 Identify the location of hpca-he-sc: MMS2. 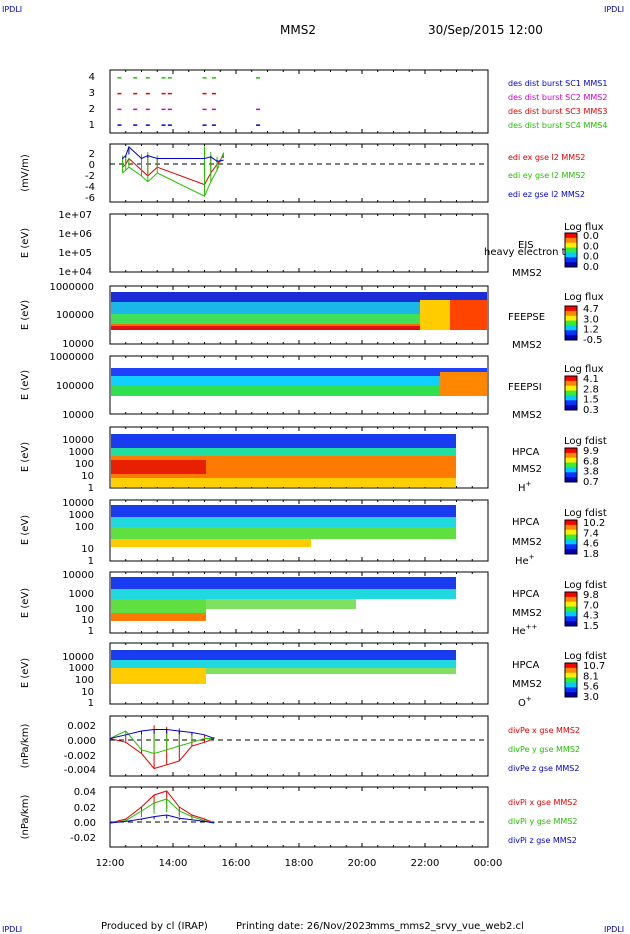
(527, 542).